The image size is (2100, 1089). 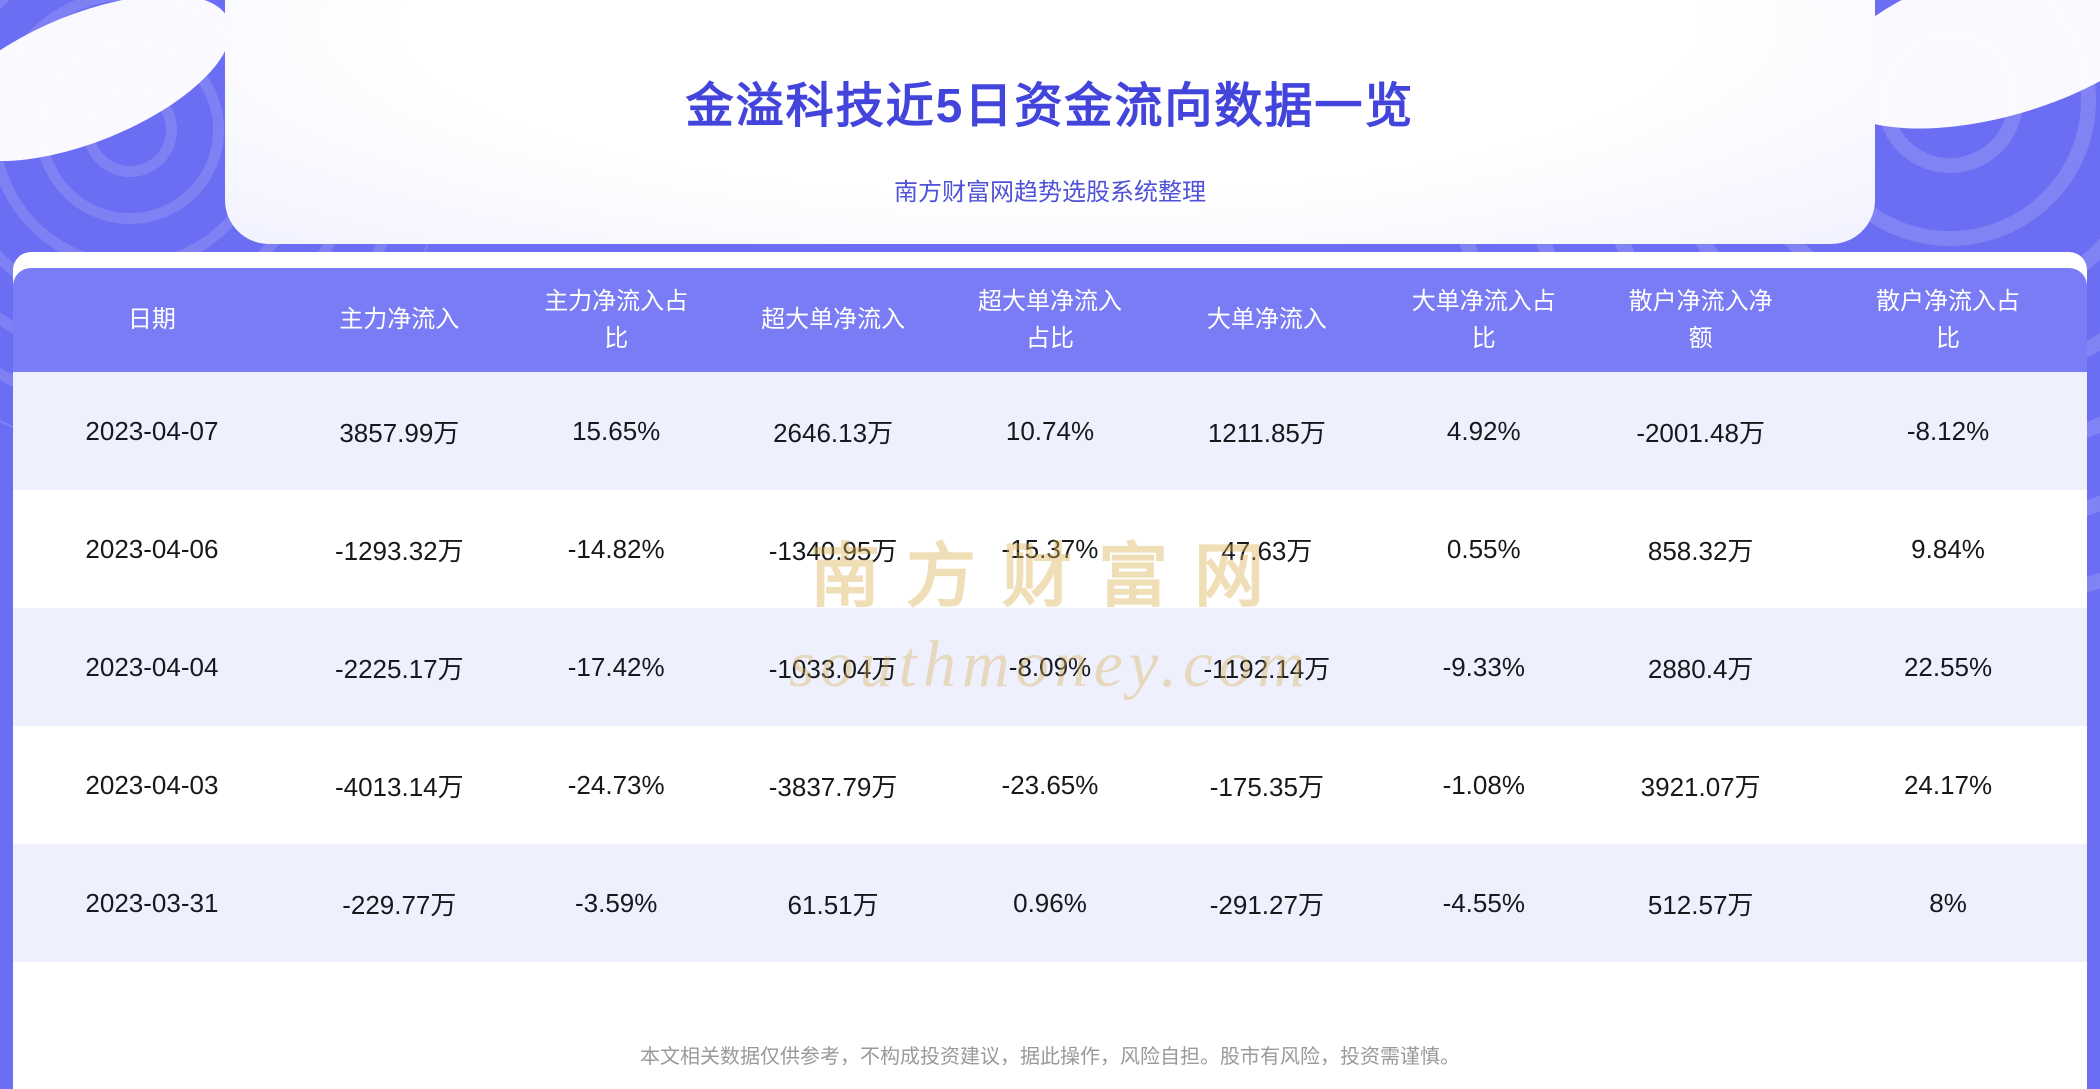 I want to click on value-cell: -2225.17万, so click(x=399, y=668).